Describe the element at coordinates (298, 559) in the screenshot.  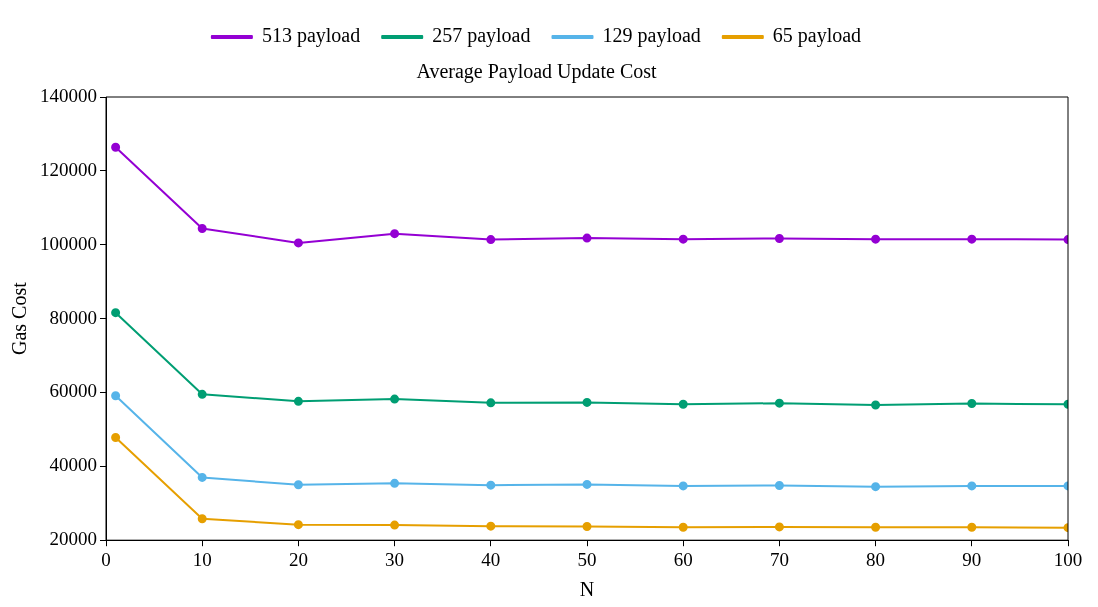
I see `x-tick-label: 20` at that location.